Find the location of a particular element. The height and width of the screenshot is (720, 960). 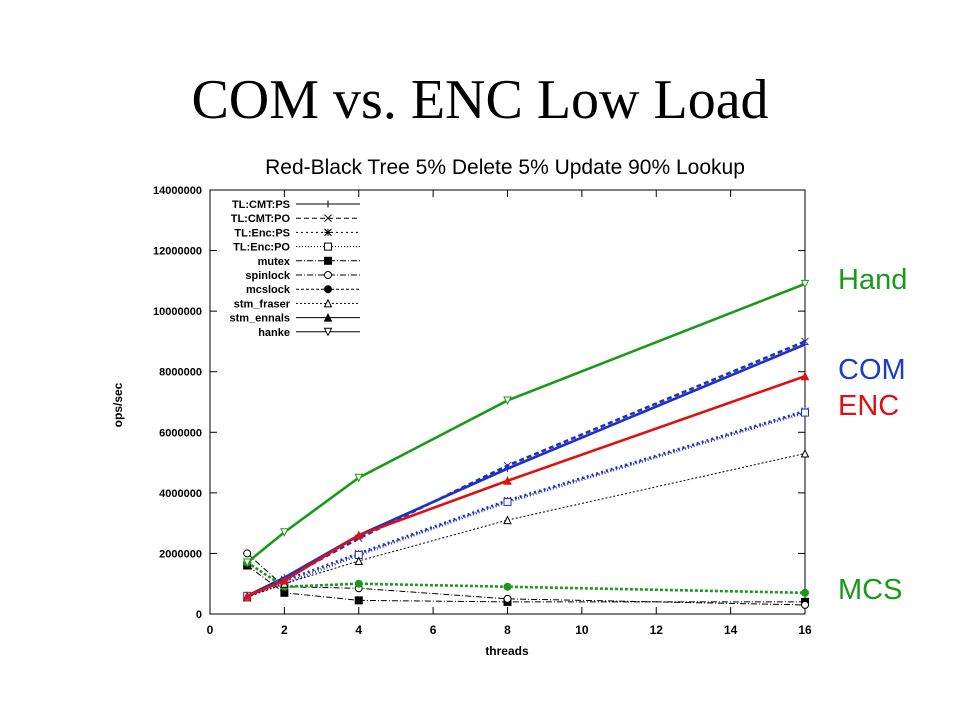

x-tick-label: 8 is located at coordinates (507, 630).